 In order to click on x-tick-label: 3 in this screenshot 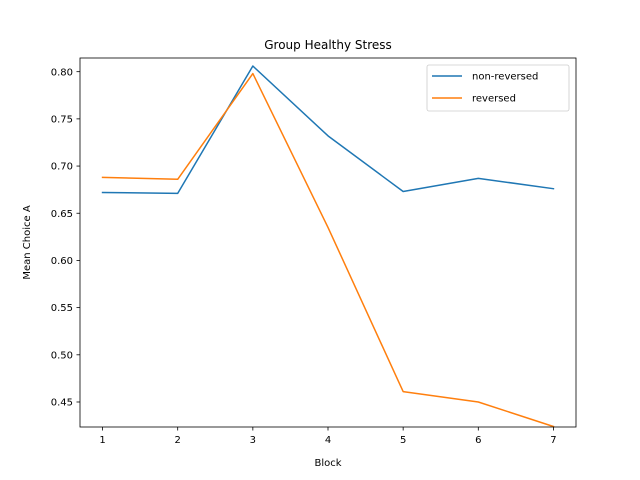, I will do `click(253, 440)`.